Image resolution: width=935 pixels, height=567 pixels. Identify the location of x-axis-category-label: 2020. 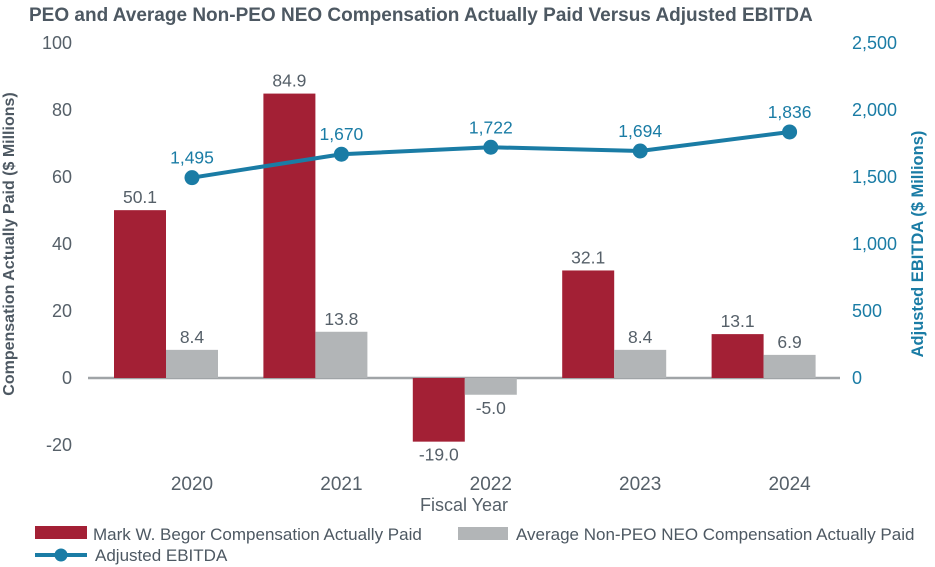
(192, 484).